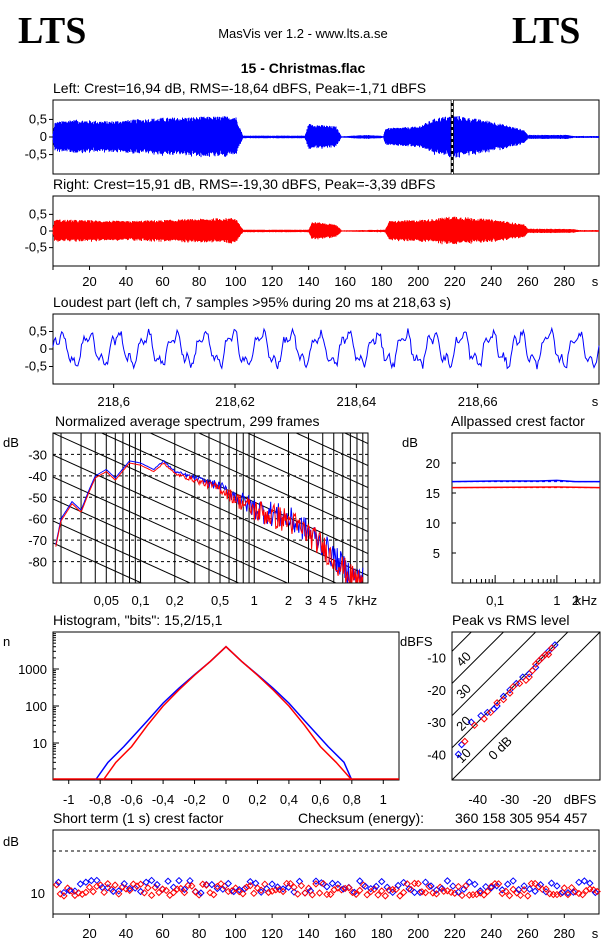  What do you see at coordinates (37, 519) in the screenshot?
I see `spectrum-ytick-label: -60` at bounding box center [37, 519].